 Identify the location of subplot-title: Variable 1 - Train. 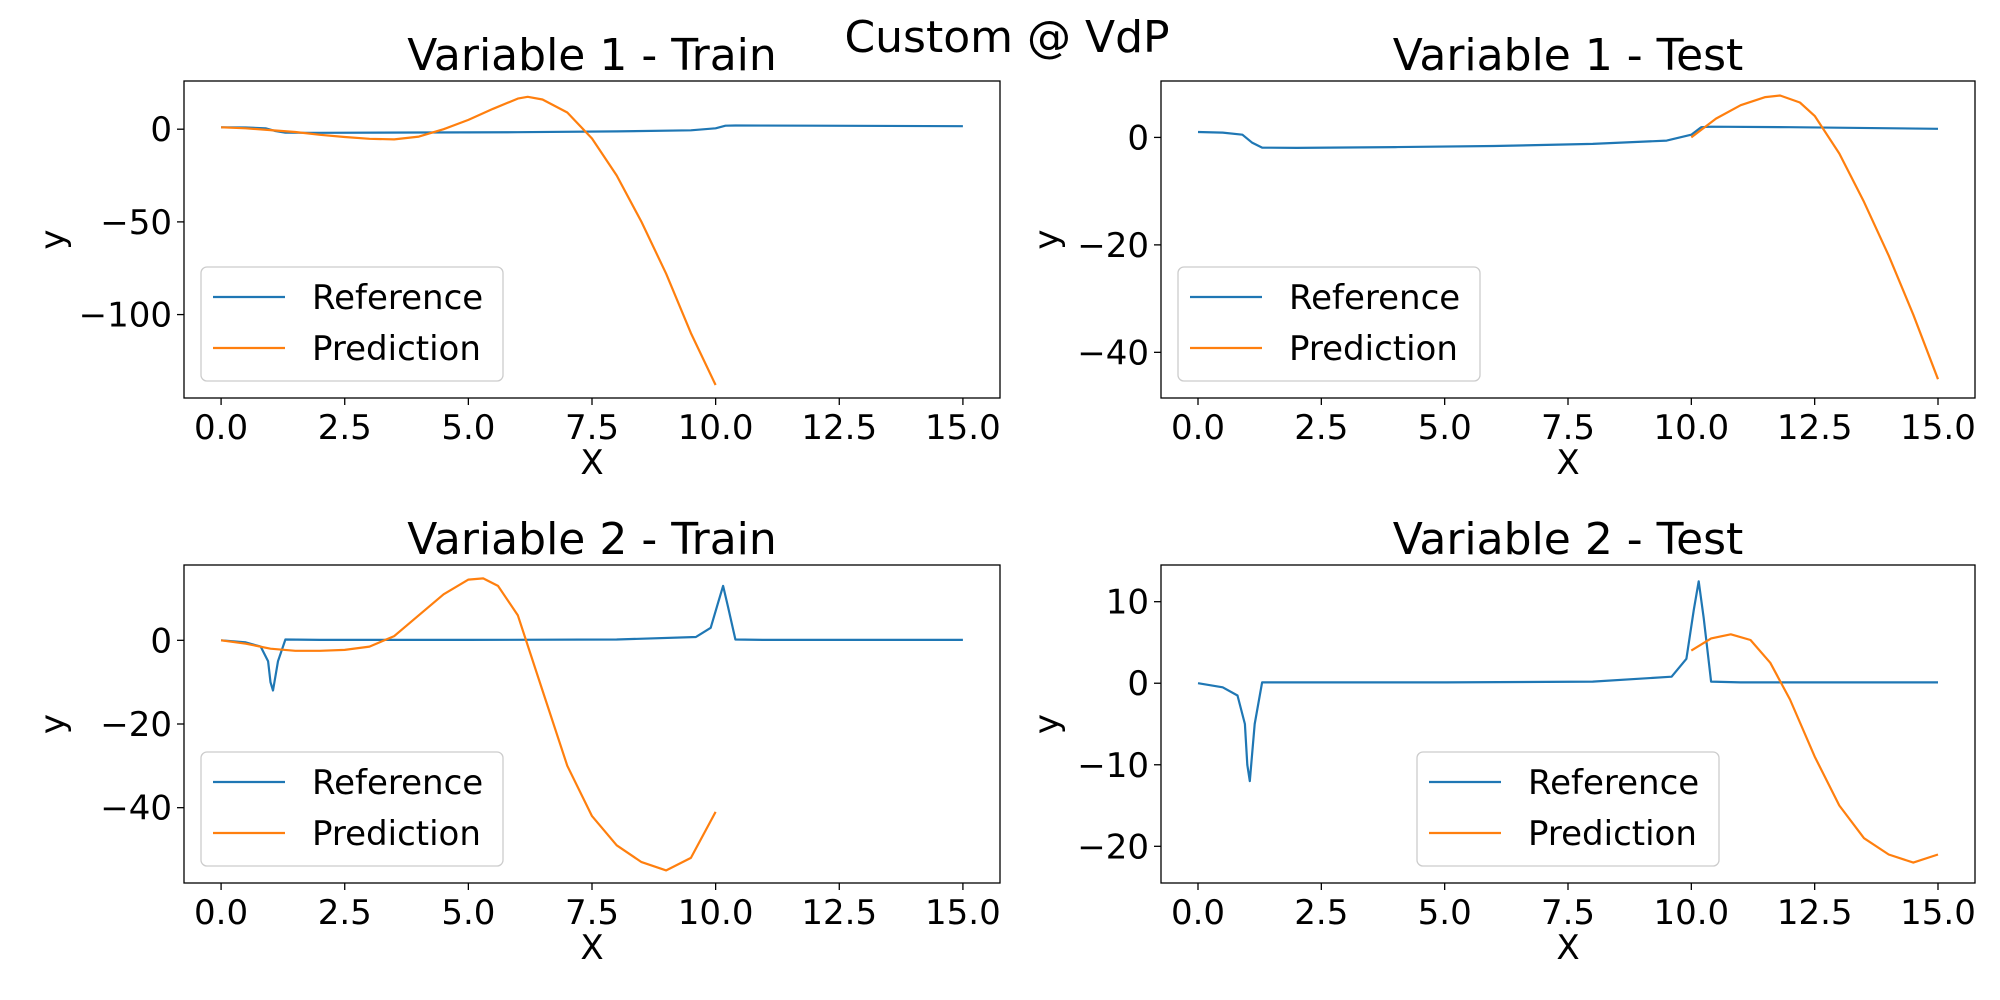
(592, 55).